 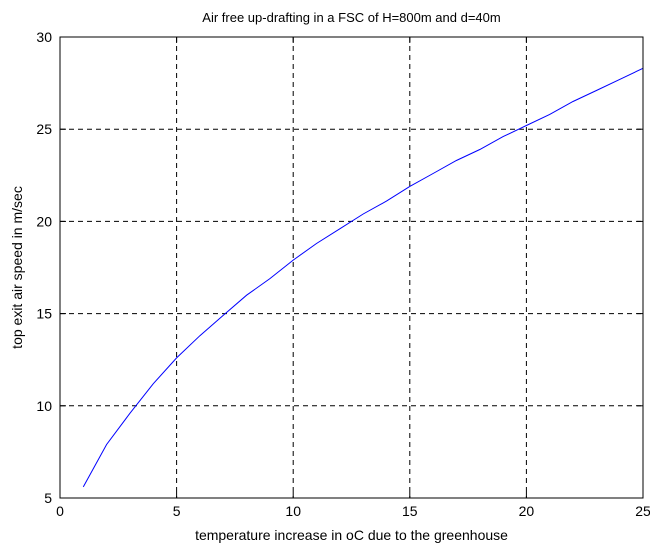 What do you see at coordinates (44, 221) in the screenshot?
I see `y-tick-label: 20` at bounding box center [44, 221].